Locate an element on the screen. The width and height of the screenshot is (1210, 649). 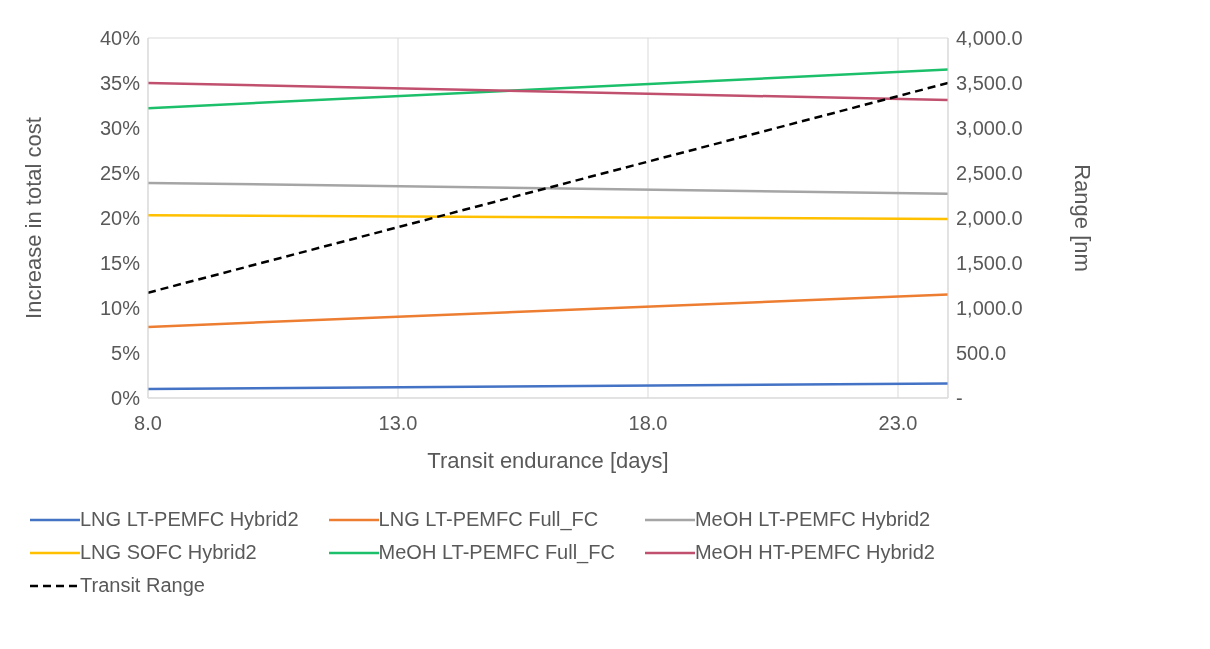
y-tick-label: 40% is located at coordinates (120, 38).